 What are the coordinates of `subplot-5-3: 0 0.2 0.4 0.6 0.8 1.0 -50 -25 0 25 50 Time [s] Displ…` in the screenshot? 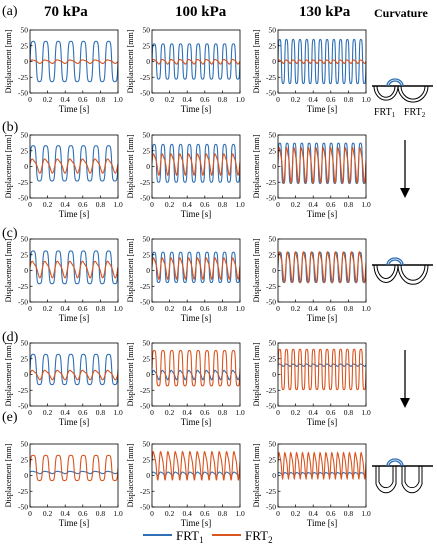 It's located at (311, 484).